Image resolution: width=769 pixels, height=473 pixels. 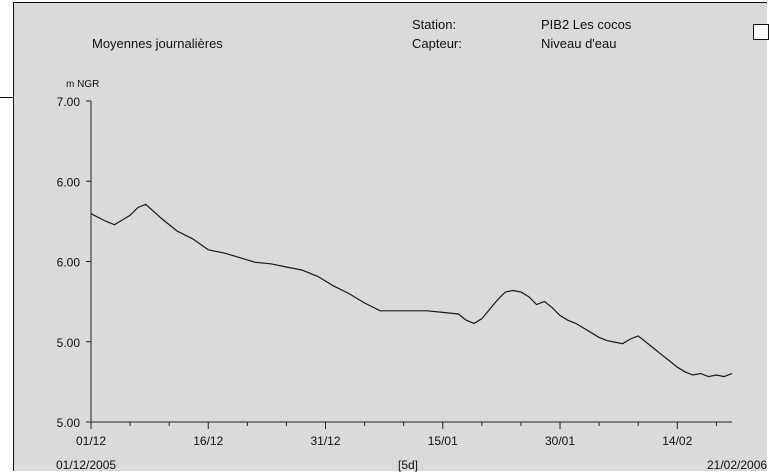 I want to click on station-value: PIB2 Les cocos, so click(x=586, y=24).